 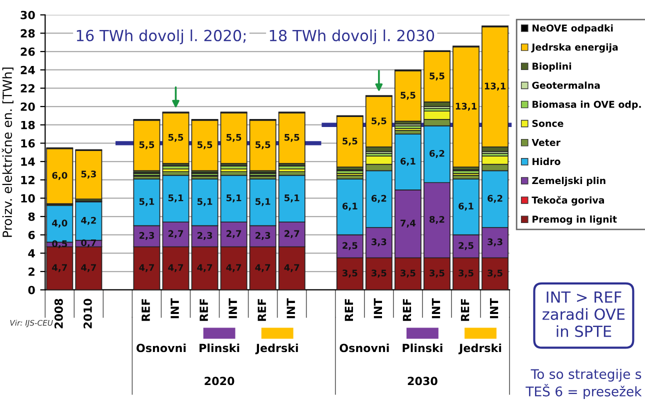 What do you see at coordinates (27, 180) in the screenshot?
I see `y-tick-label: 12` at bounding box center [27, 180].